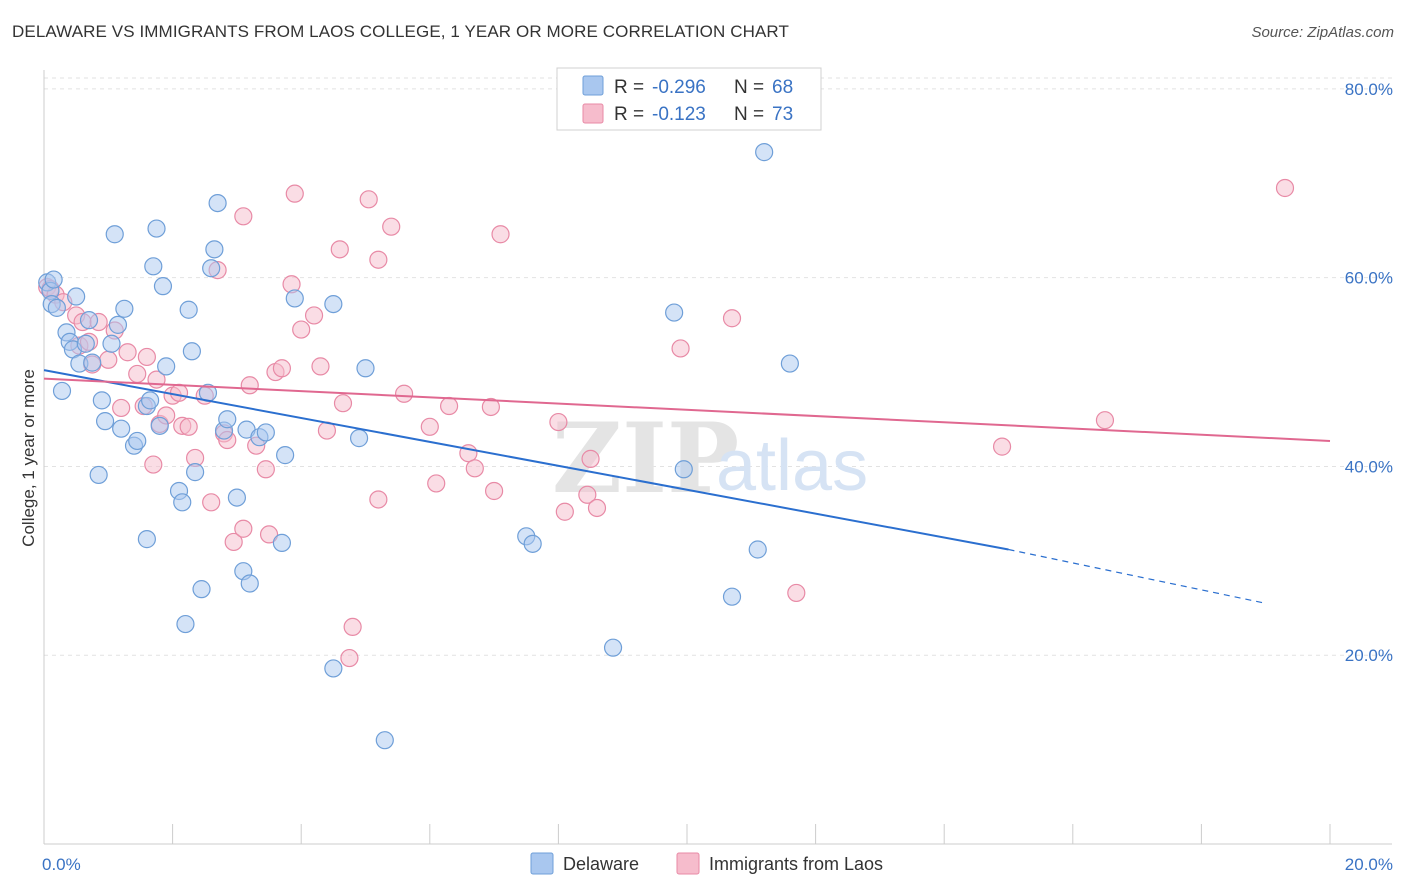  I want to click on legend-n-label-laos: N =, so click(749, 114).